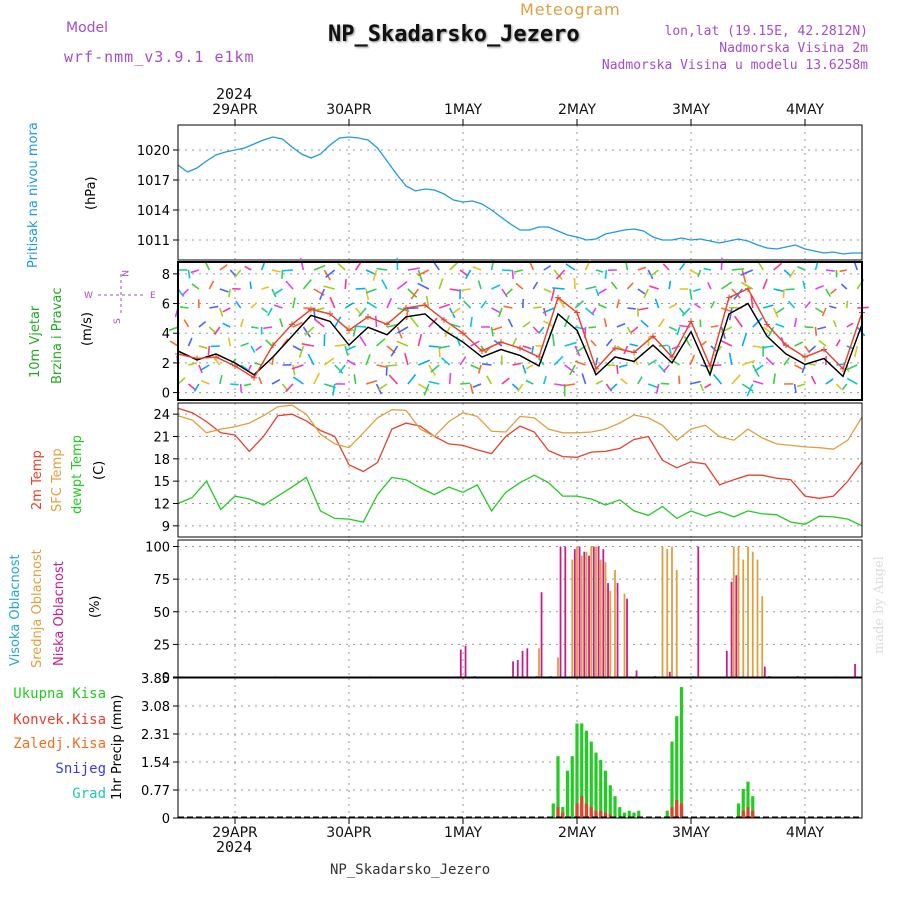 This screenshot has width=900, height=900. What do you see at coordinates (349, 110) in the screenshot?
I see `x-tick-label-top: 30APR` at bounding box center [349, 110].